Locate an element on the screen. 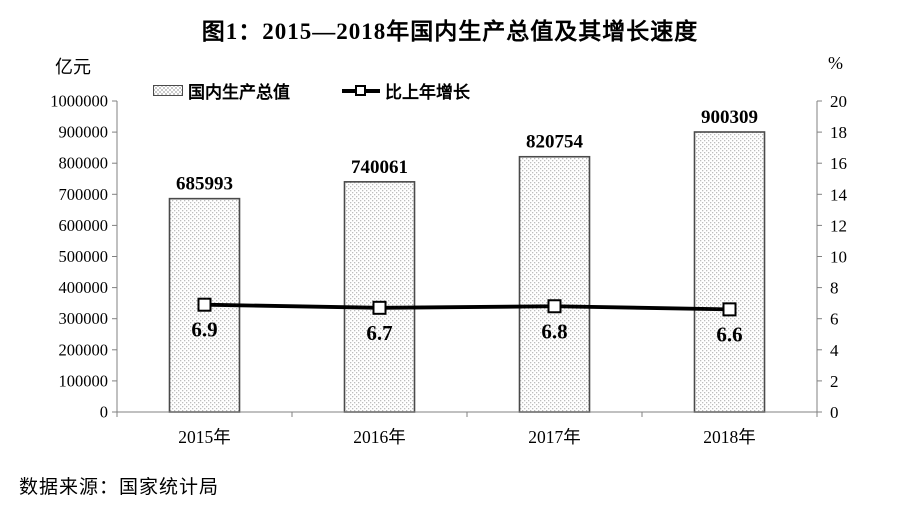 The image size is (900, 518). chart-title: 图1：2015—2018年国内生产总值及其增长速度 is located at coordinates (450, 31).